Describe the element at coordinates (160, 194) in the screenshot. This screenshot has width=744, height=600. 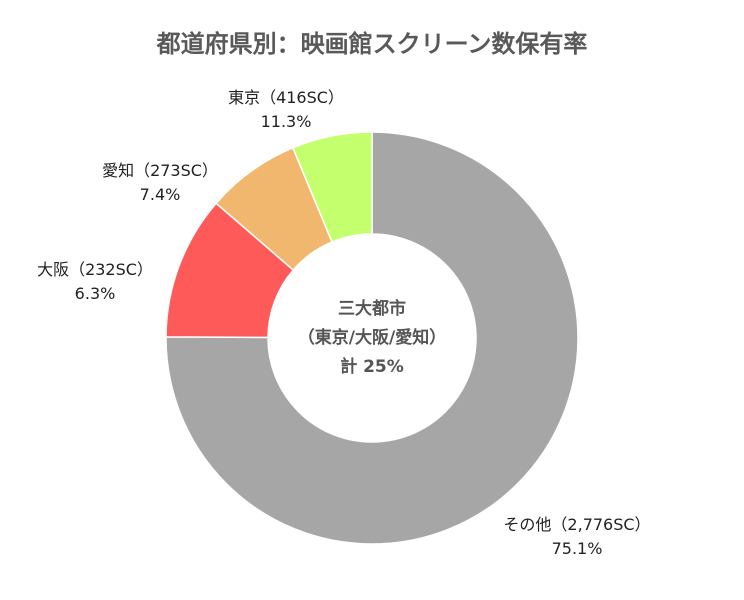
I see `slice-percent-2: 7.4%` at that location.